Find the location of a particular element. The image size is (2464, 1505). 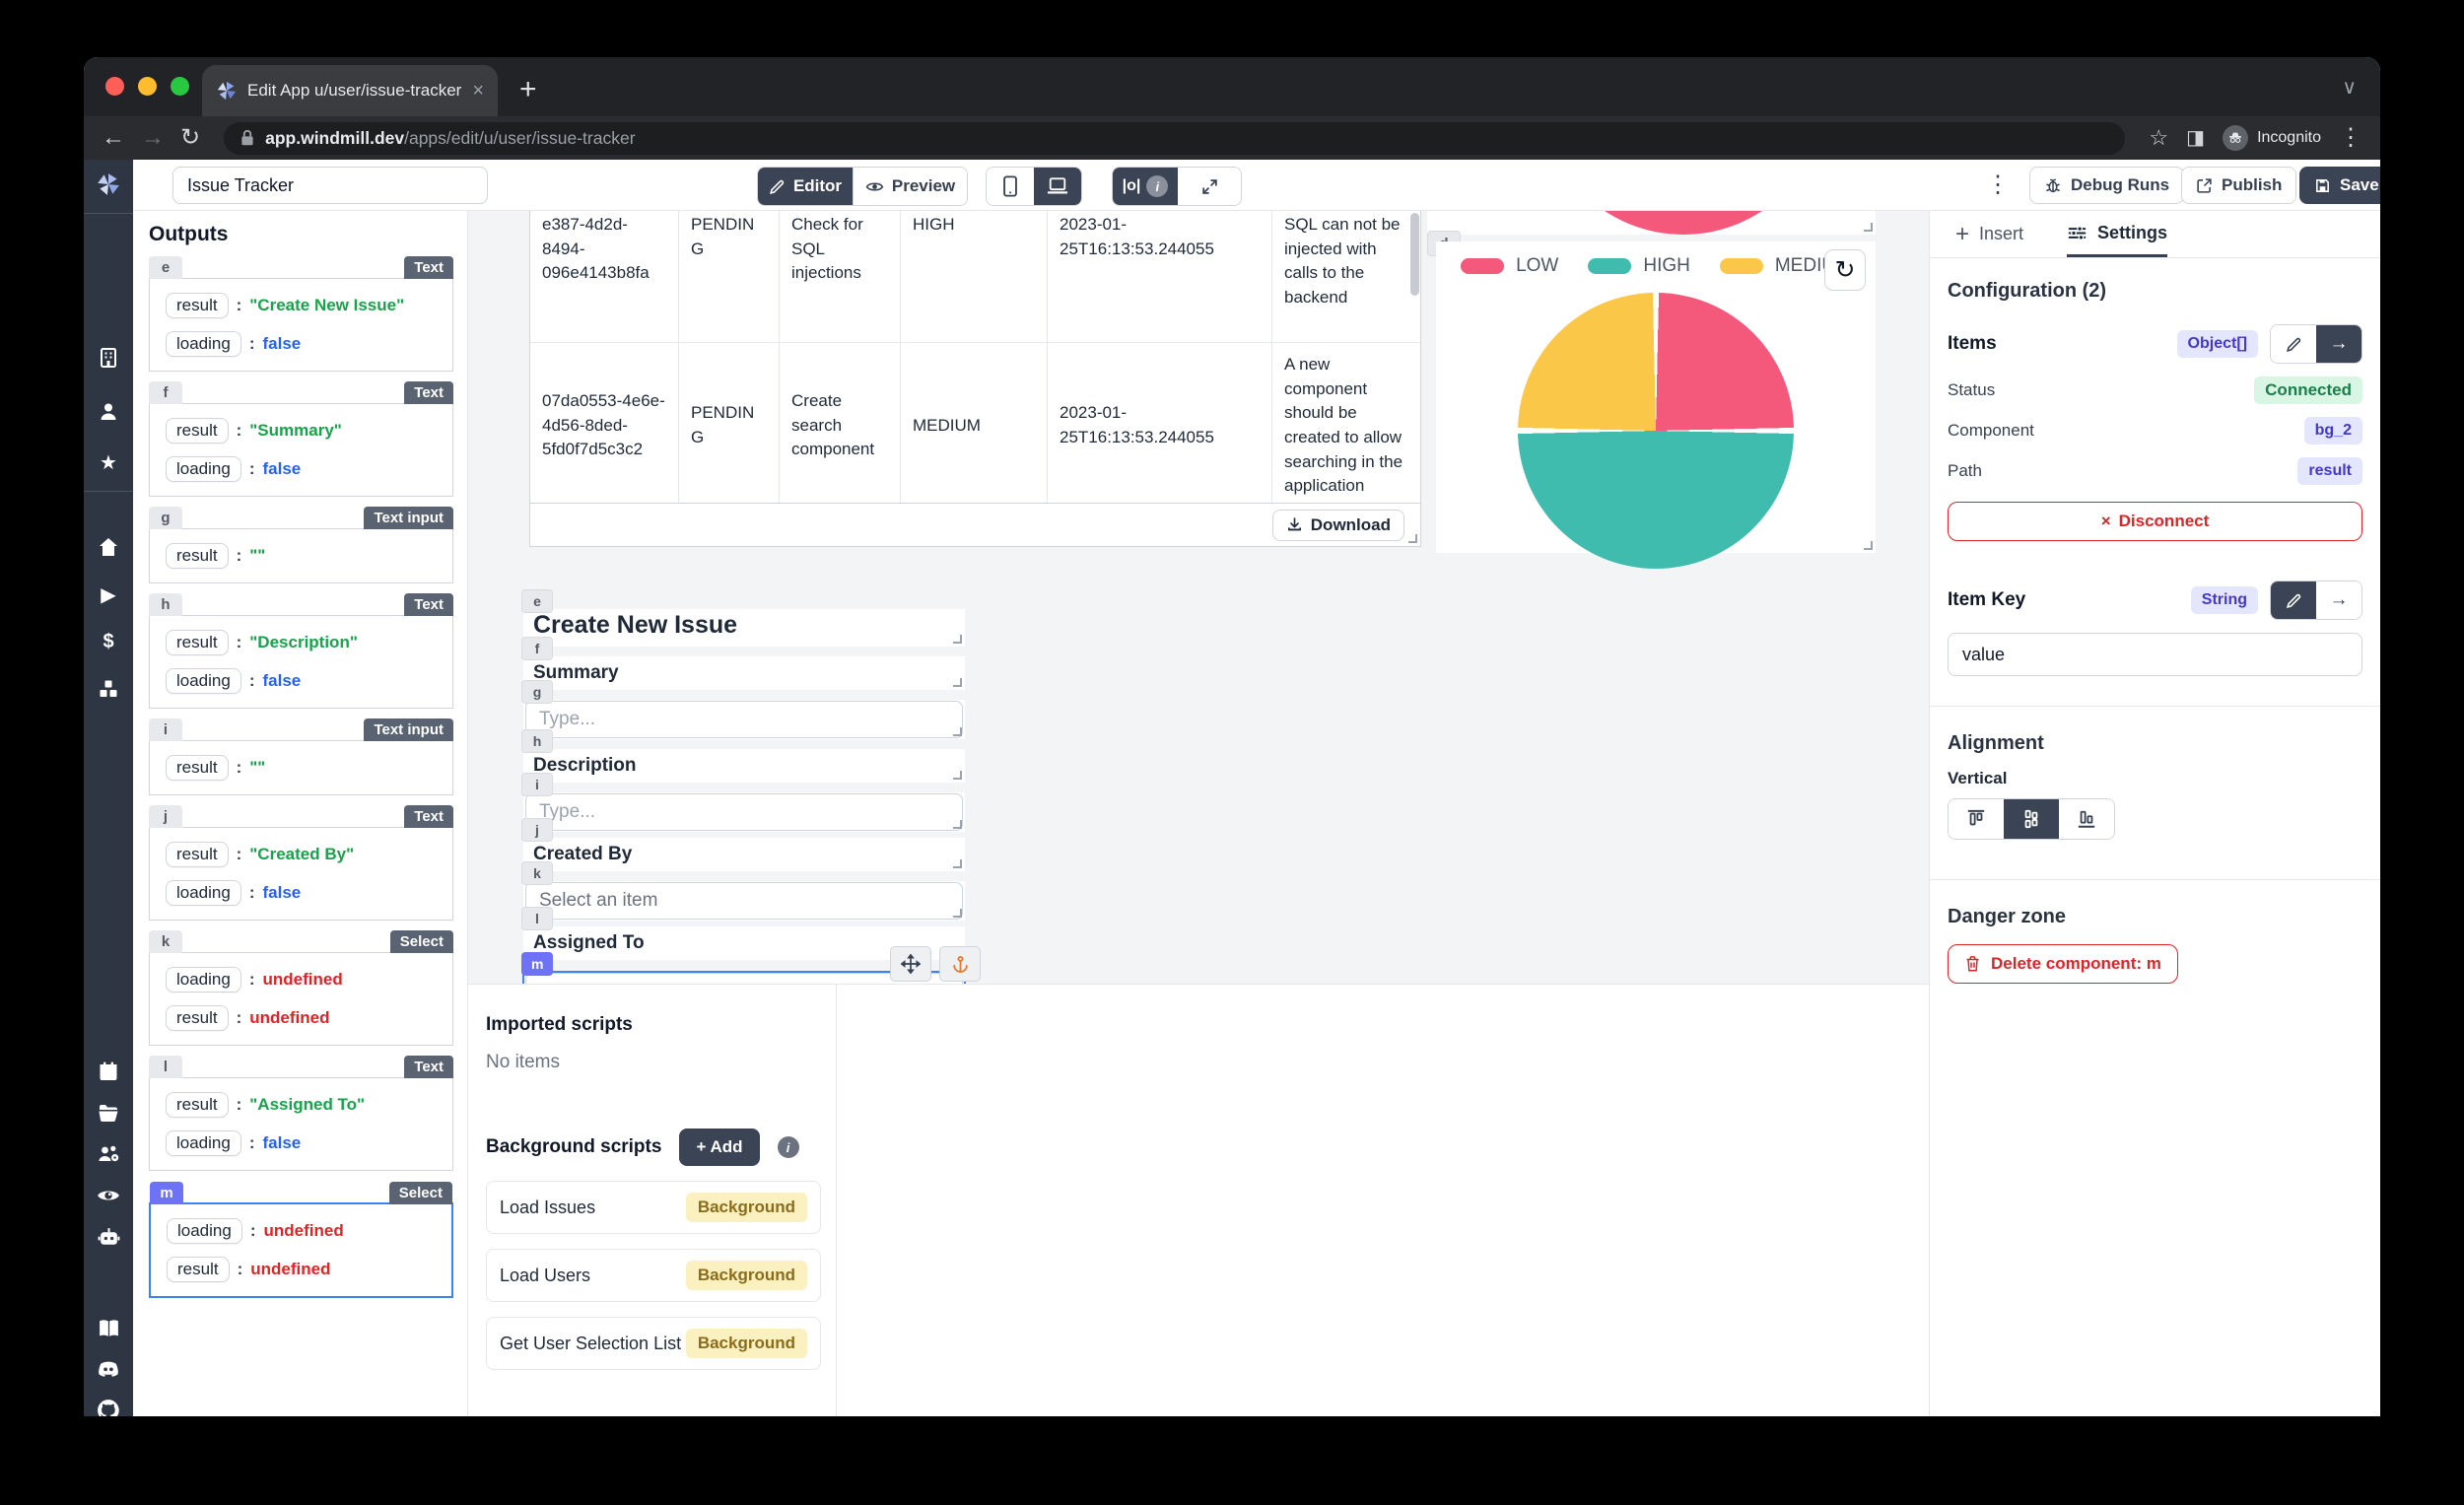

anchor-component-button is located at coordinates (960, 964).